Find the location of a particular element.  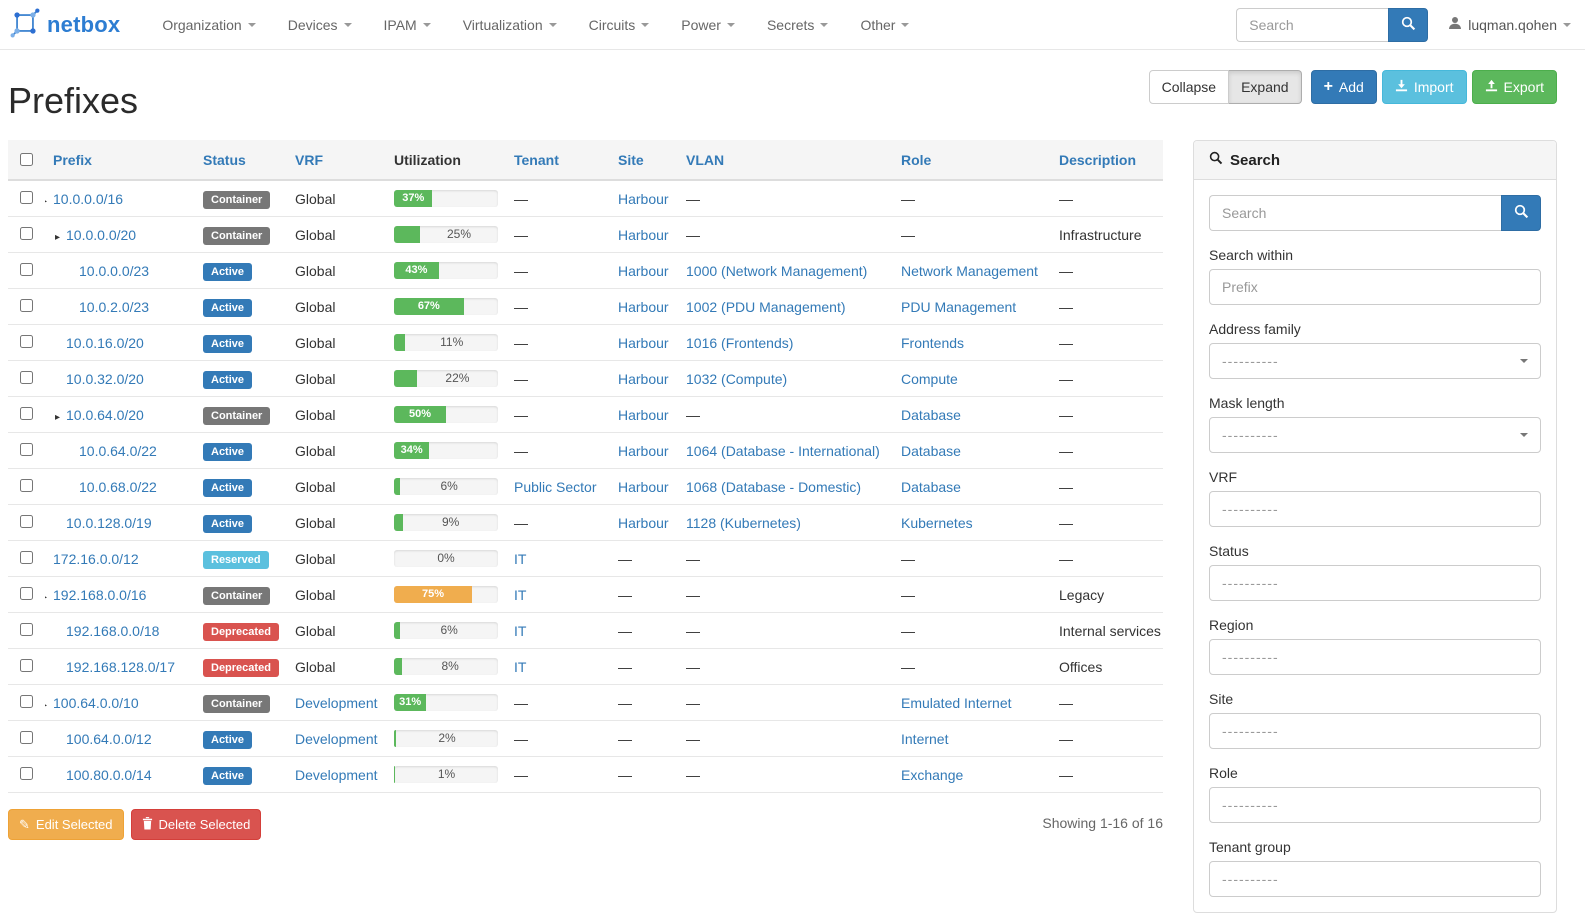

tenant-cell: Public Sector is located at coordinates (555, 486).